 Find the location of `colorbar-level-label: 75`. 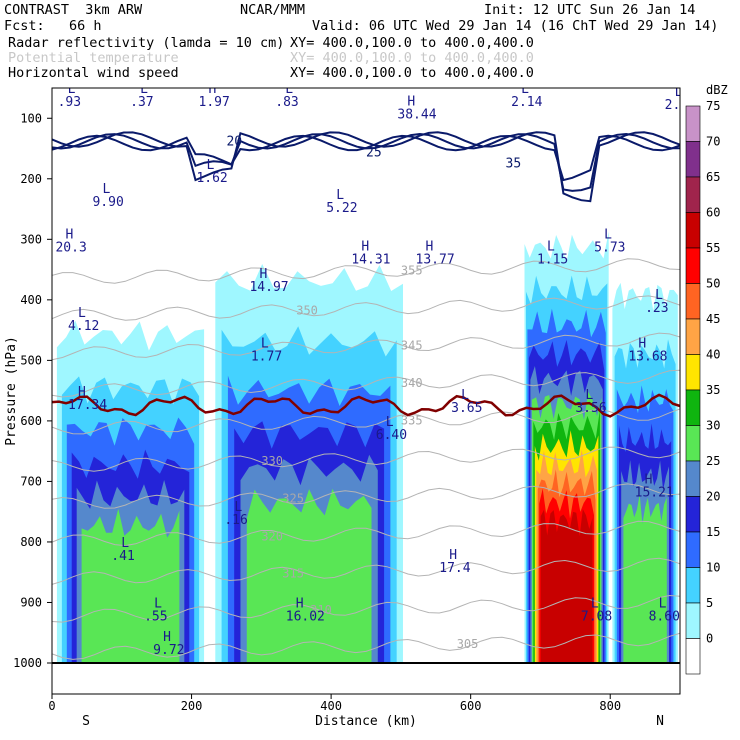

colorbar-level-label: 75 is located at coordinates (713, 106).